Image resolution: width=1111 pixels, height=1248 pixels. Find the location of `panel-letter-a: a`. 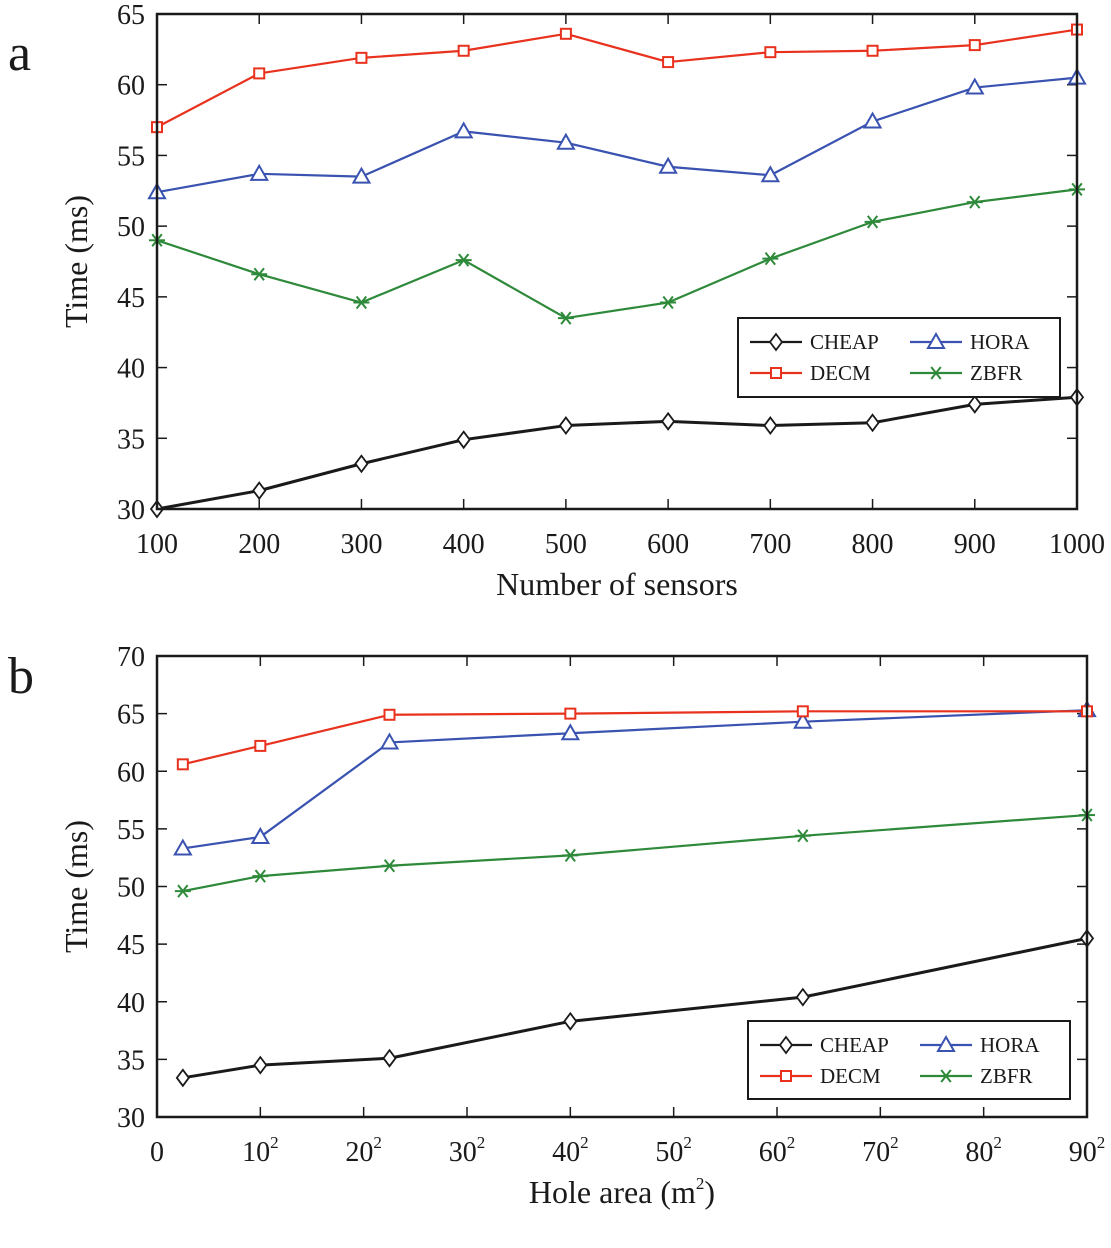

panel-letter-a: a is located at coordinates (19, 53).